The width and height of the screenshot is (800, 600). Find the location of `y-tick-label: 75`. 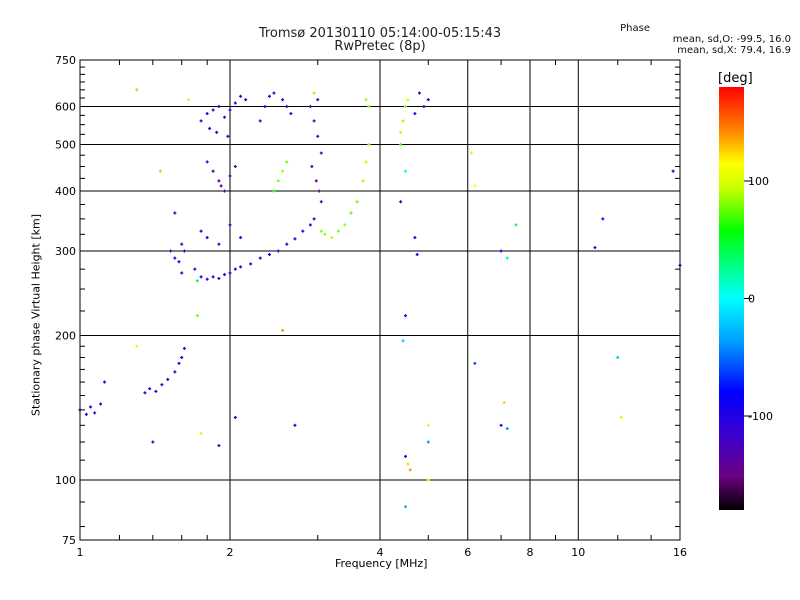

y-tick-label: 75 is located at coordinates (69, 540).